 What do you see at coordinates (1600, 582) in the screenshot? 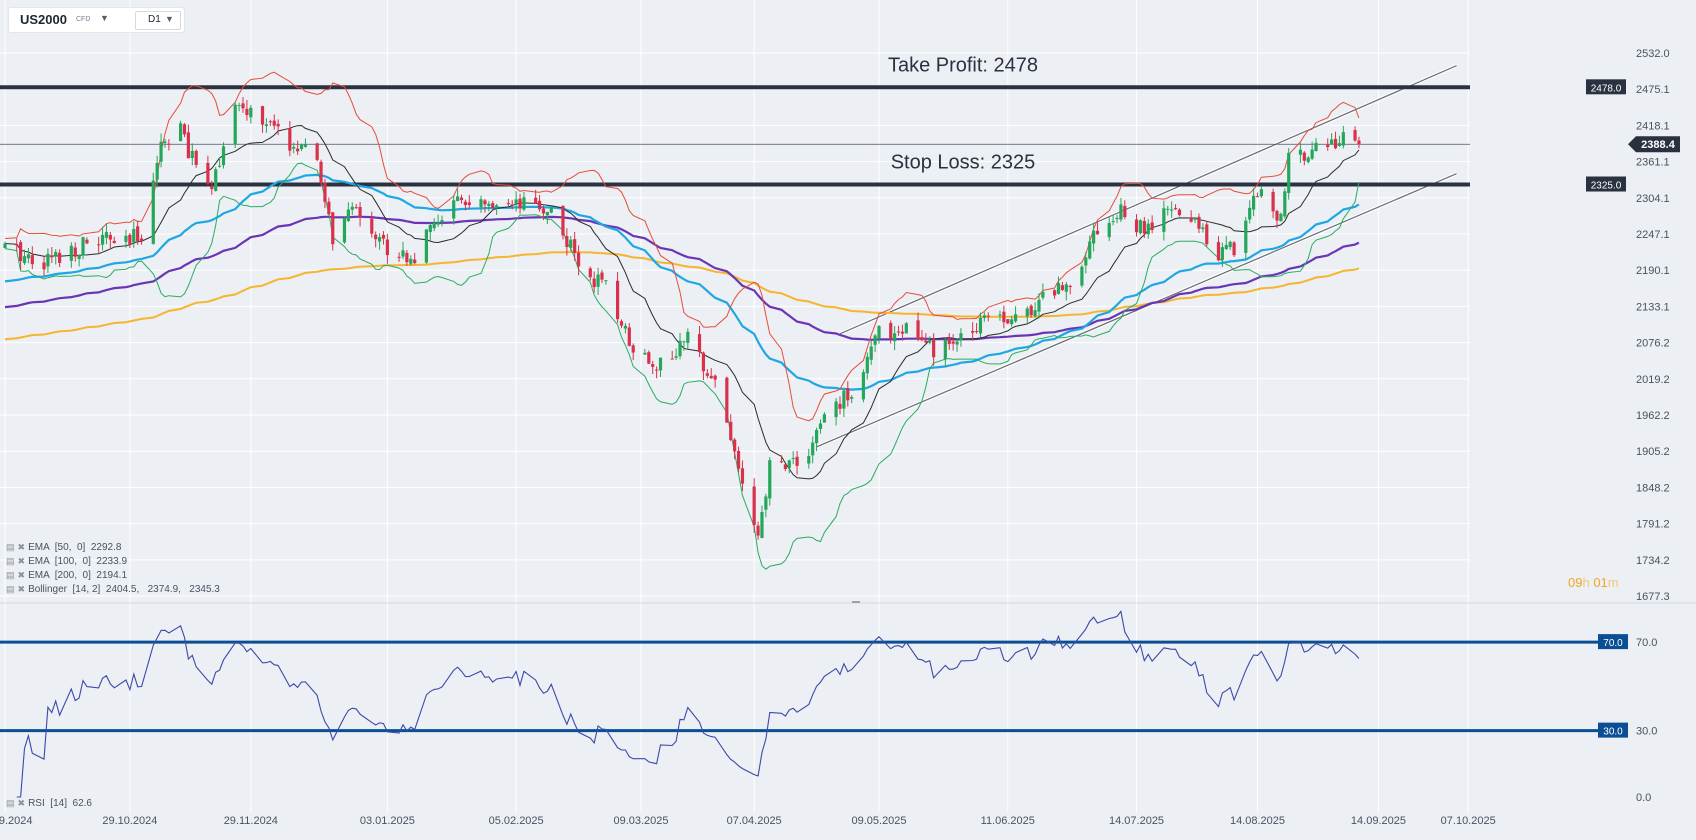
I see `countdown-minutes: 01` at bounding box center [1600, 582].